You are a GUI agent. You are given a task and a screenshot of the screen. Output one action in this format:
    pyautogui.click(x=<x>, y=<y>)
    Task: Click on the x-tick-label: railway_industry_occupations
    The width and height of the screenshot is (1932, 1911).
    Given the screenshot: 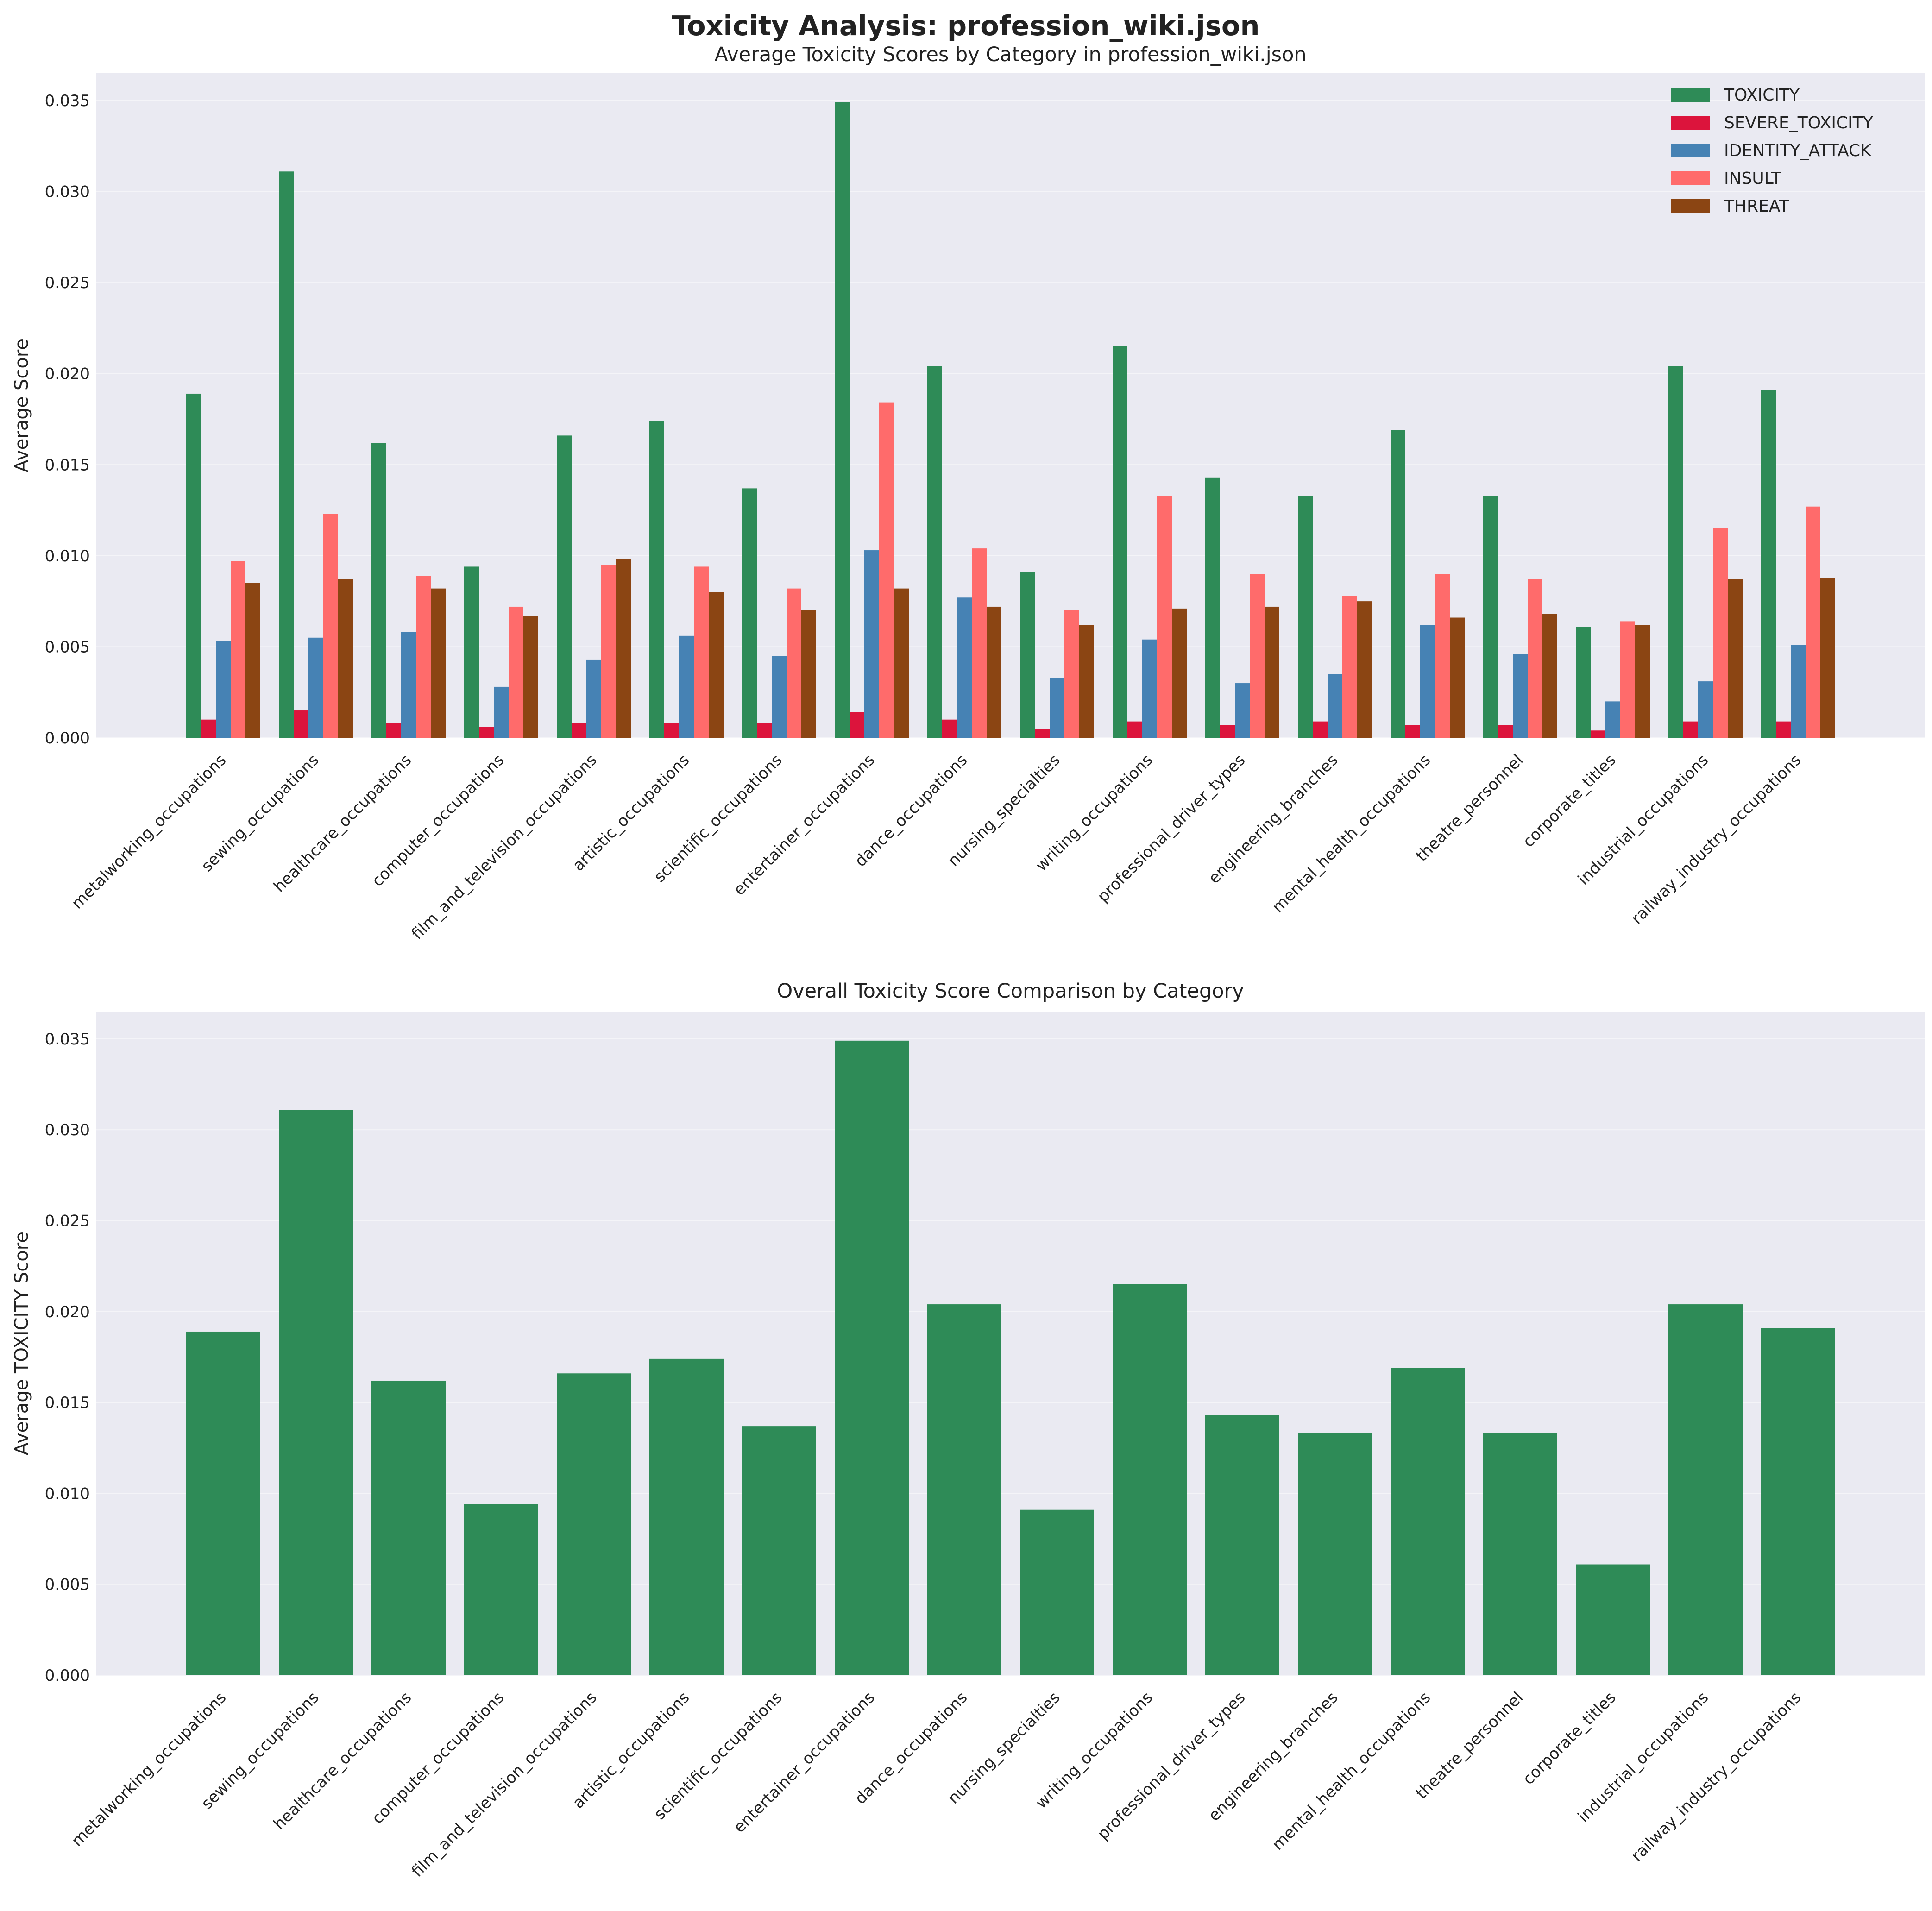 What is the action you would take?
    pyautogui.click(x=1716, y=1777)
    